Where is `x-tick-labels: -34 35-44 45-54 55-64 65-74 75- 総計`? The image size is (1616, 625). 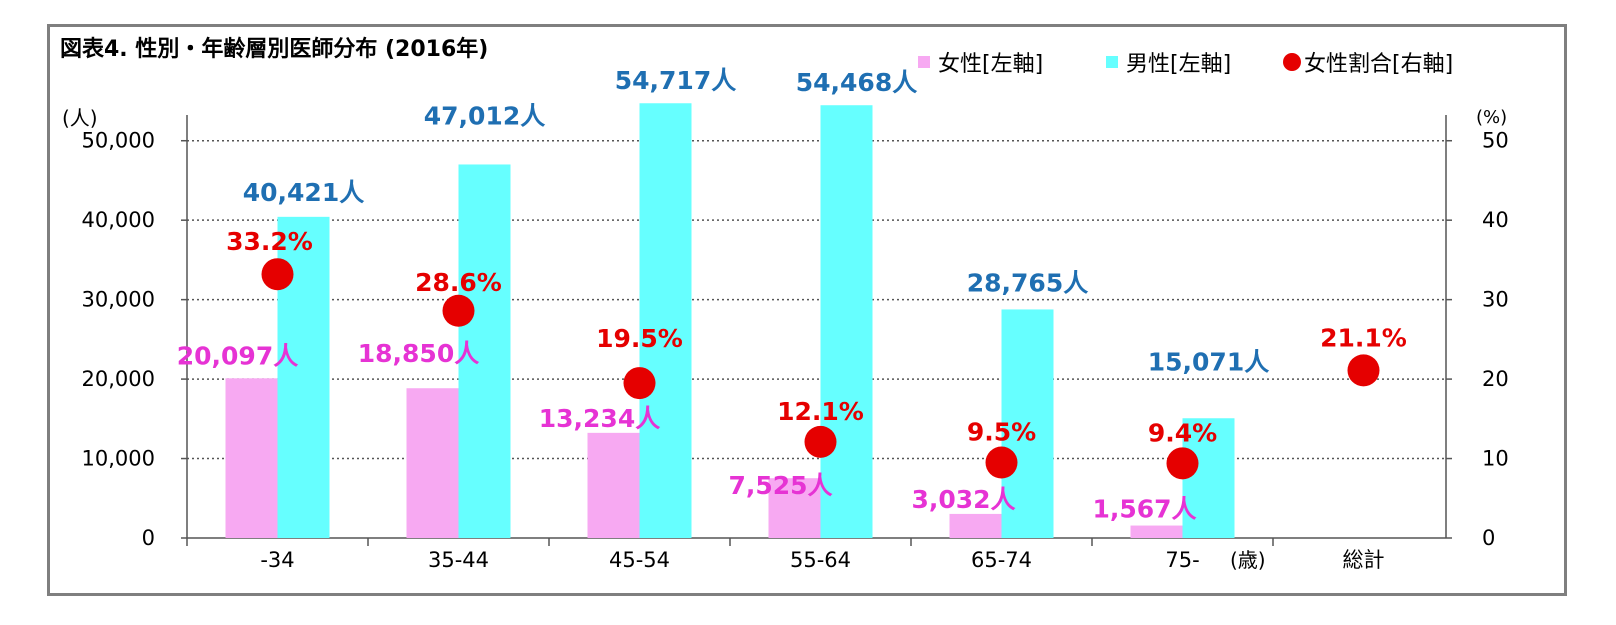
x-tick-labels: -34 35-44 45-54 55-64 65-74 75- 総計 is located at coordinates (822, 560).